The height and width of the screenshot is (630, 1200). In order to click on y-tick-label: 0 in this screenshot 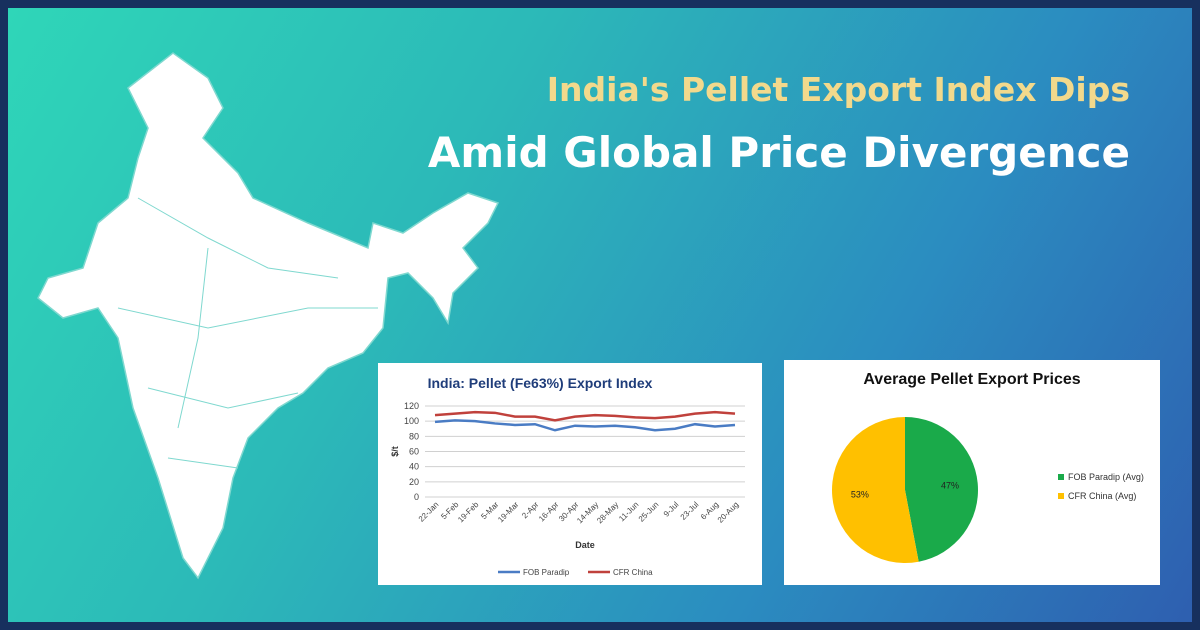, I will do `click(416, 497)`.